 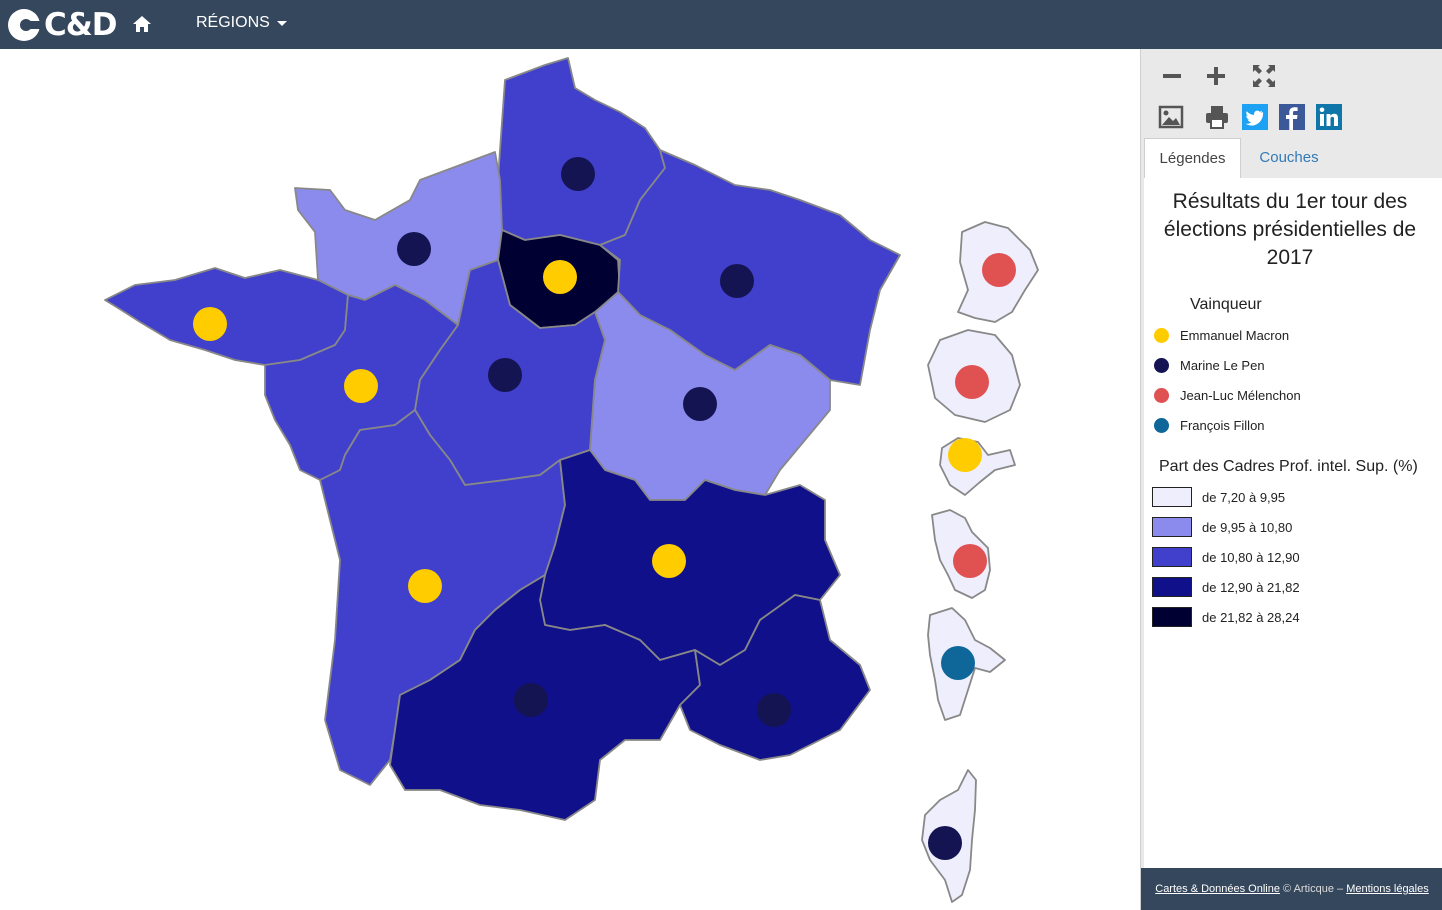 I want to click on caret-down-icon, so click(x=281, y=23).